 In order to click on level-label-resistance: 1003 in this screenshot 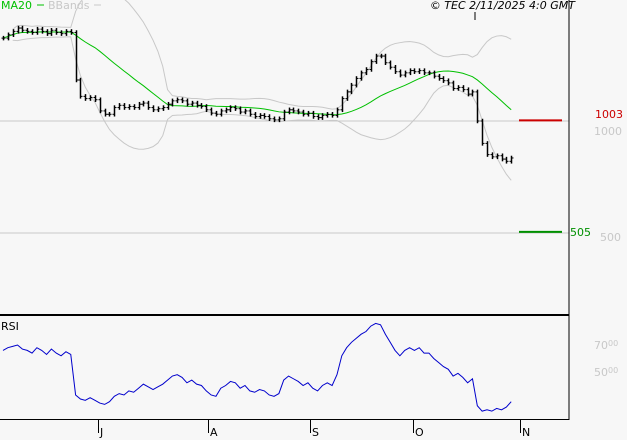, I will do `click(609, 114)`.